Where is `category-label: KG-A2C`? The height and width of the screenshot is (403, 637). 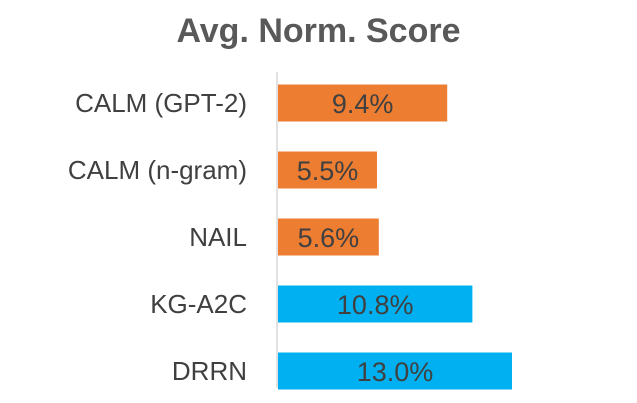 category-label: KG-A2C is located at coordinates (198, 304).